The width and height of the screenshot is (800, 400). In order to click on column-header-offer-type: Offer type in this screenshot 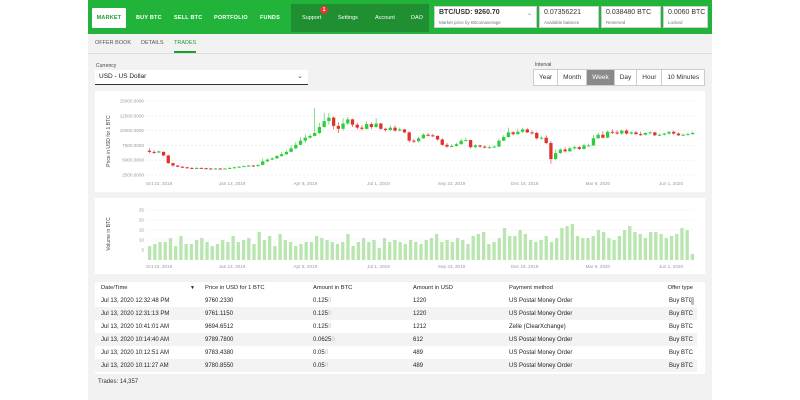, I will do `click(680, 288)`.